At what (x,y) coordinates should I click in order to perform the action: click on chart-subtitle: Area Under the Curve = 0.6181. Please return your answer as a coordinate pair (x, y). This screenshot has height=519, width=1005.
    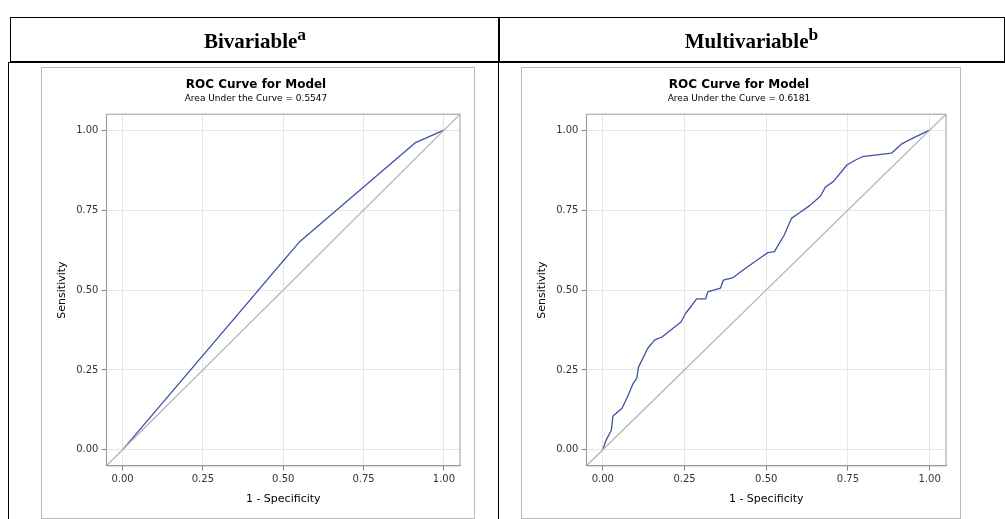
    Looking at the image, I should click on (739, 98).